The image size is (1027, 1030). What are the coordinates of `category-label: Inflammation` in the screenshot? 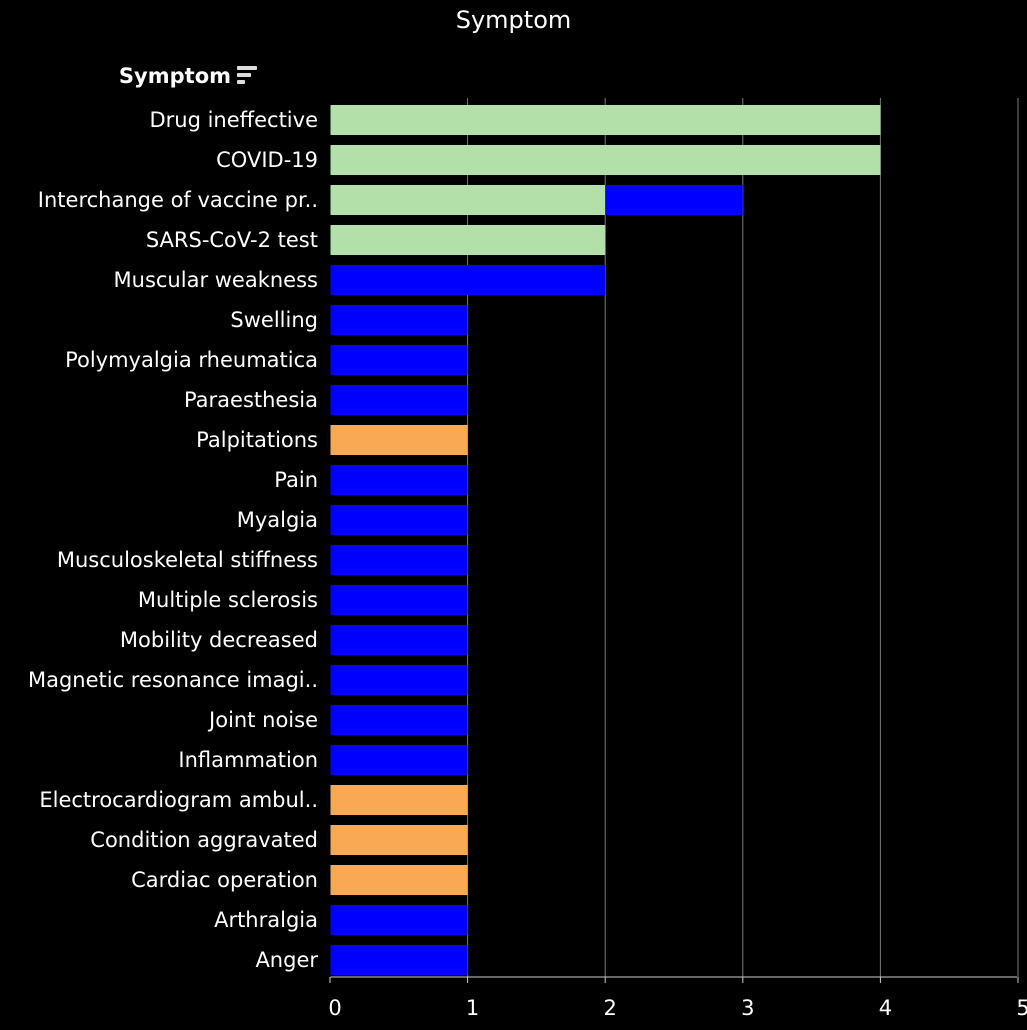 It's located at (248, 760).